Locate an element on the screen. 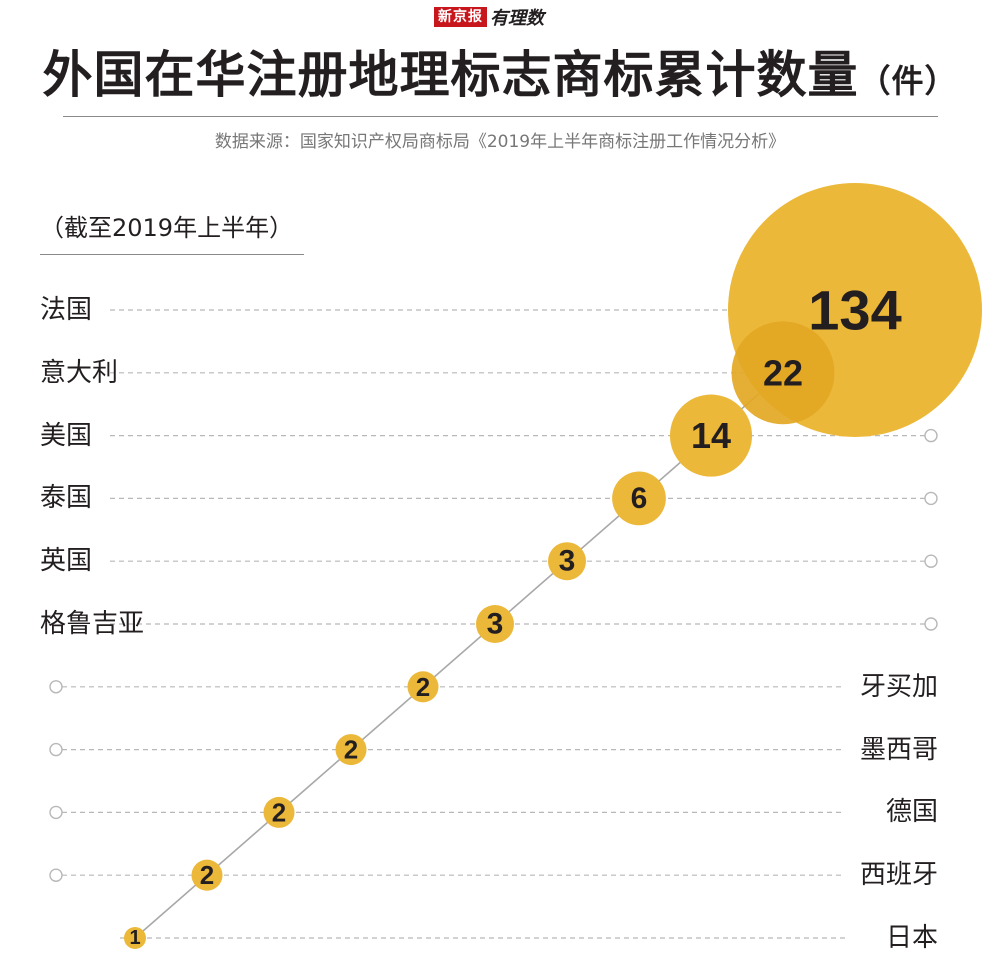 The width and height of the screenshot is (1000, 976). bubble-格鲁吉亚 is located at coordinates (495, 624).